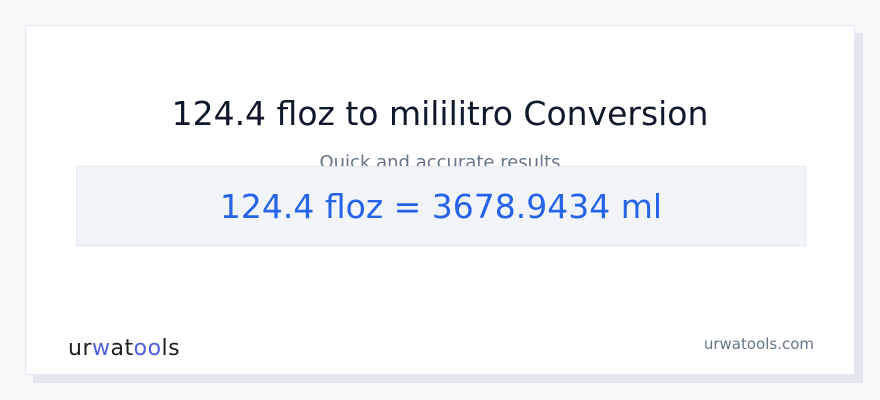  I want to click on result-text: 124.4 floz = 3678.9434 ml, so click(441, 206).